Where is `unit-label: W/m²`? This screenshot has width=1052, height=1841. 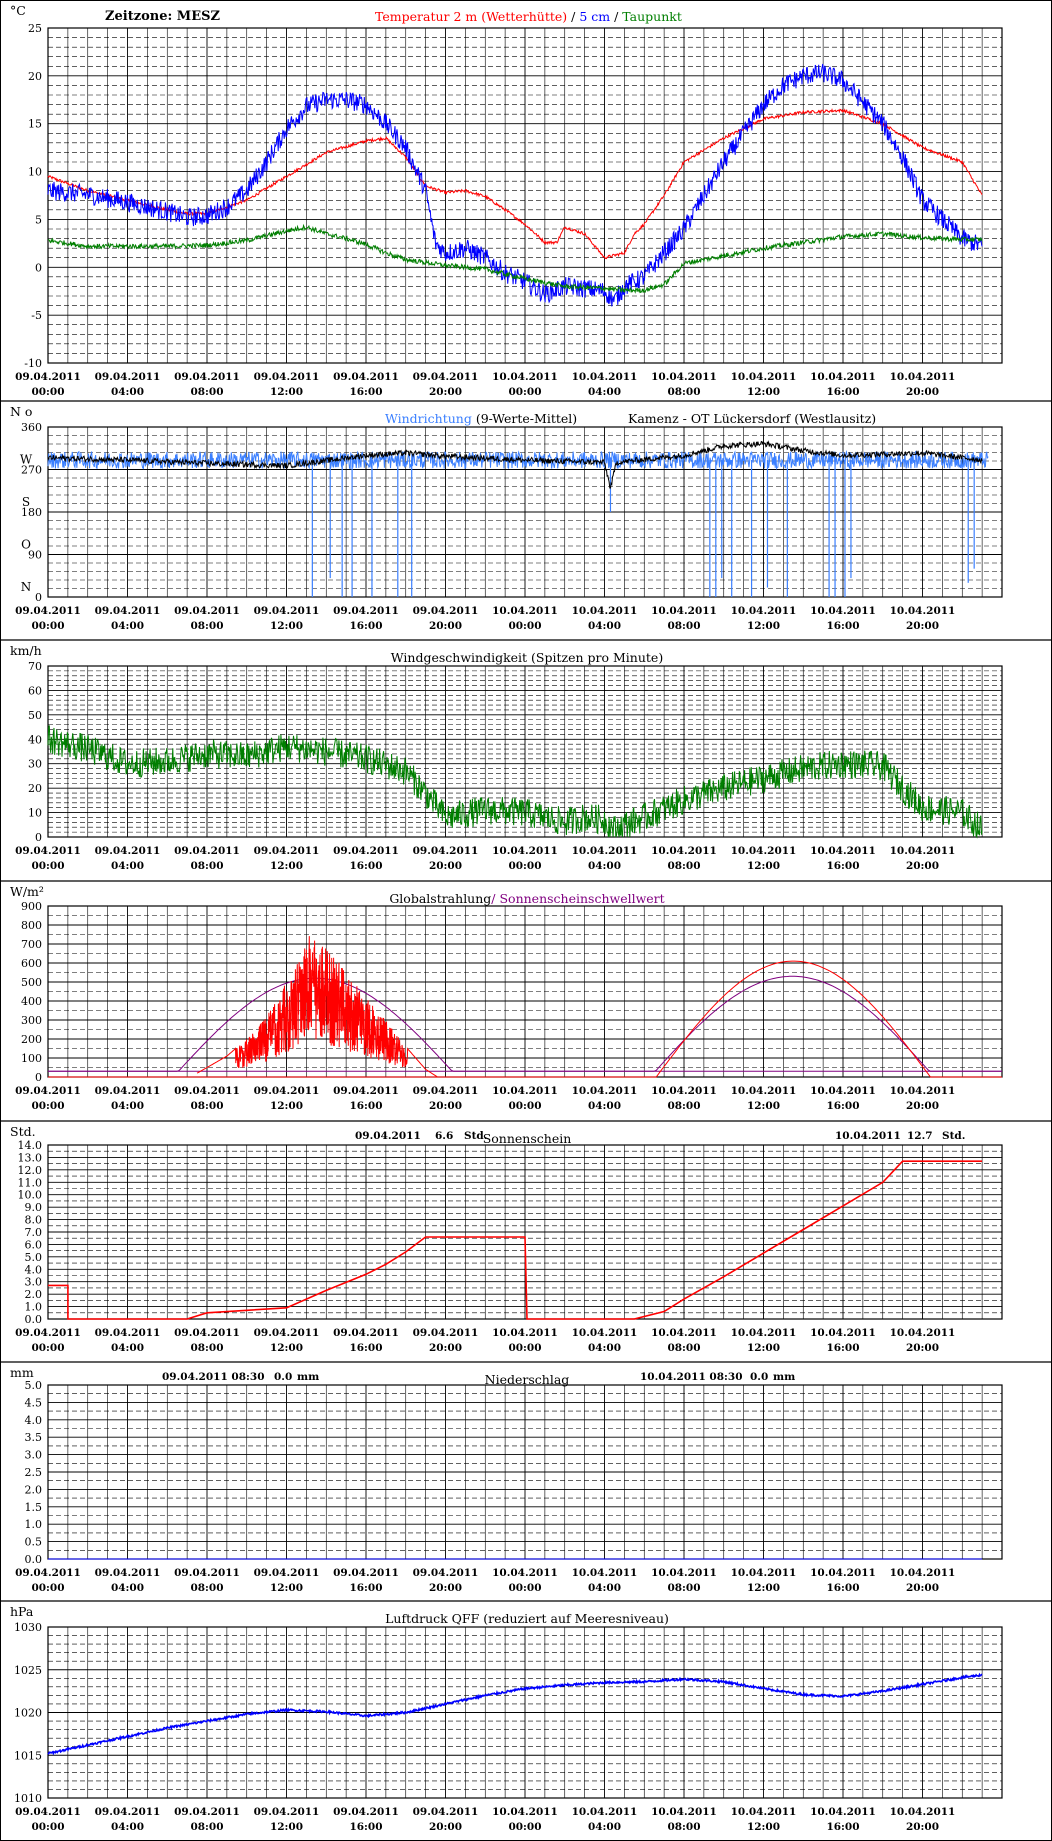 unit-label: W/m² is located at coordinates (27, 891).